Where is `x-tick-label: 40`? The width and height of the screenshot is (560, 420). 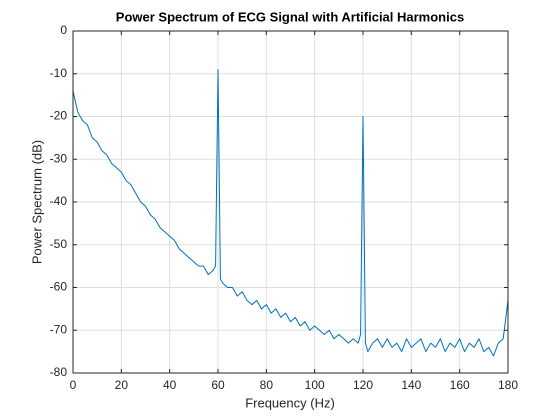 x-tick-label: 40 is located at coordinates (170, 385).